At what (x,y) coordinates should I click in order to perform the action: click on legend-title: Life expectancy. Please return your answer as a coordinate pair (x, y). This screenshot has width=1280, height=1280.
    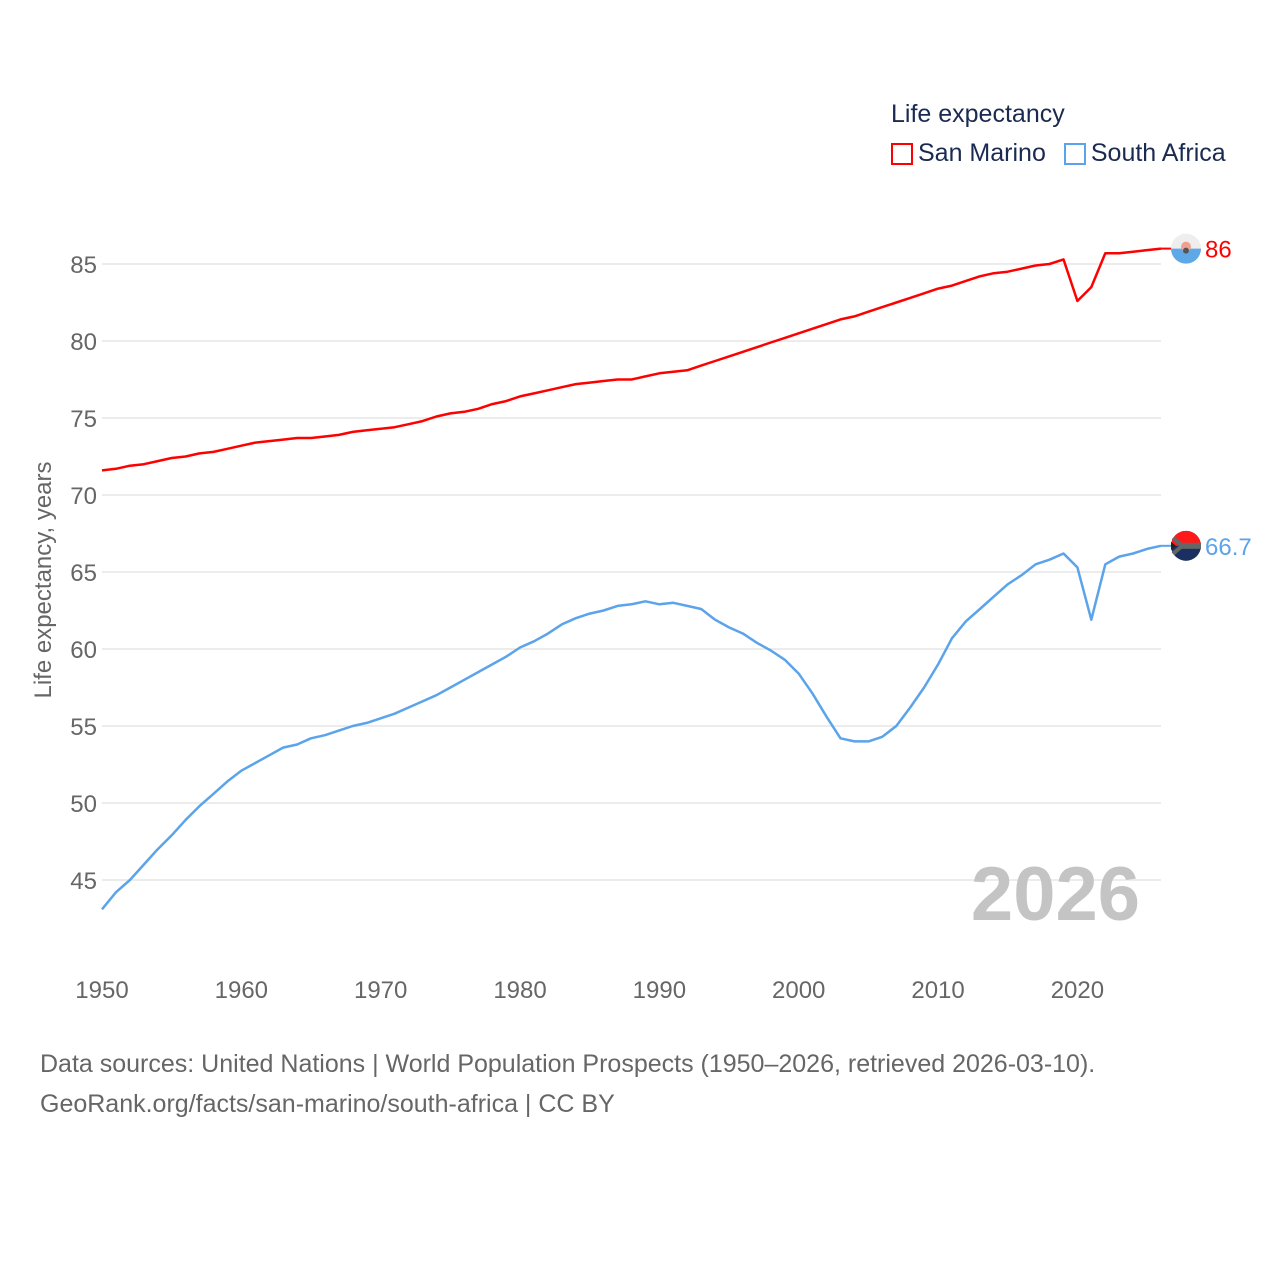
    Looking at the image, I should click on (978, 114).